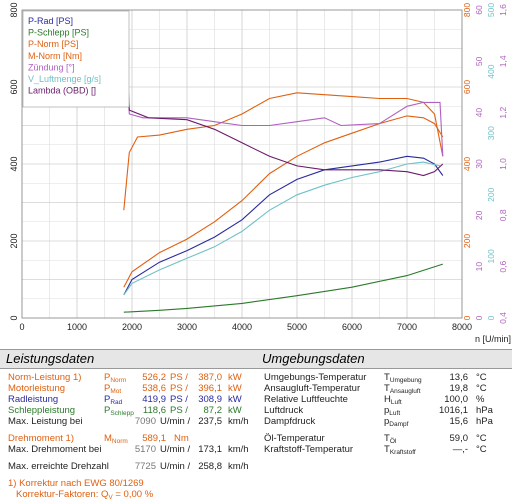  What do you see at coordinates (238, 449) in the screenshot?
I see `maxtorque-speed-unit: km/h` at bounding box center [238, 449].